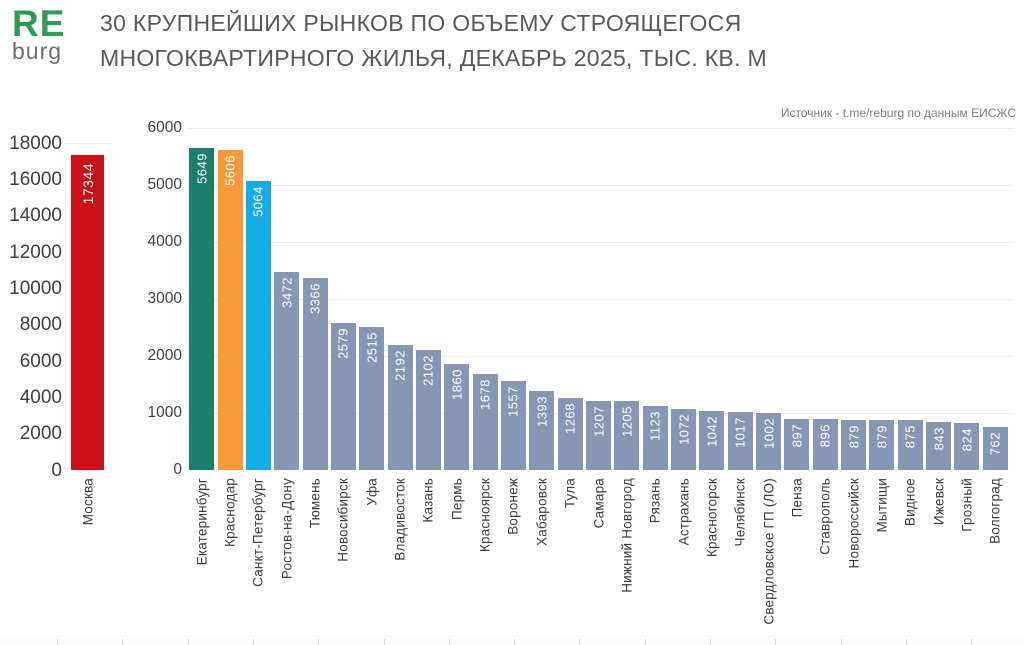  I want to click on bar-value-label: 1123, so click(655, 425).